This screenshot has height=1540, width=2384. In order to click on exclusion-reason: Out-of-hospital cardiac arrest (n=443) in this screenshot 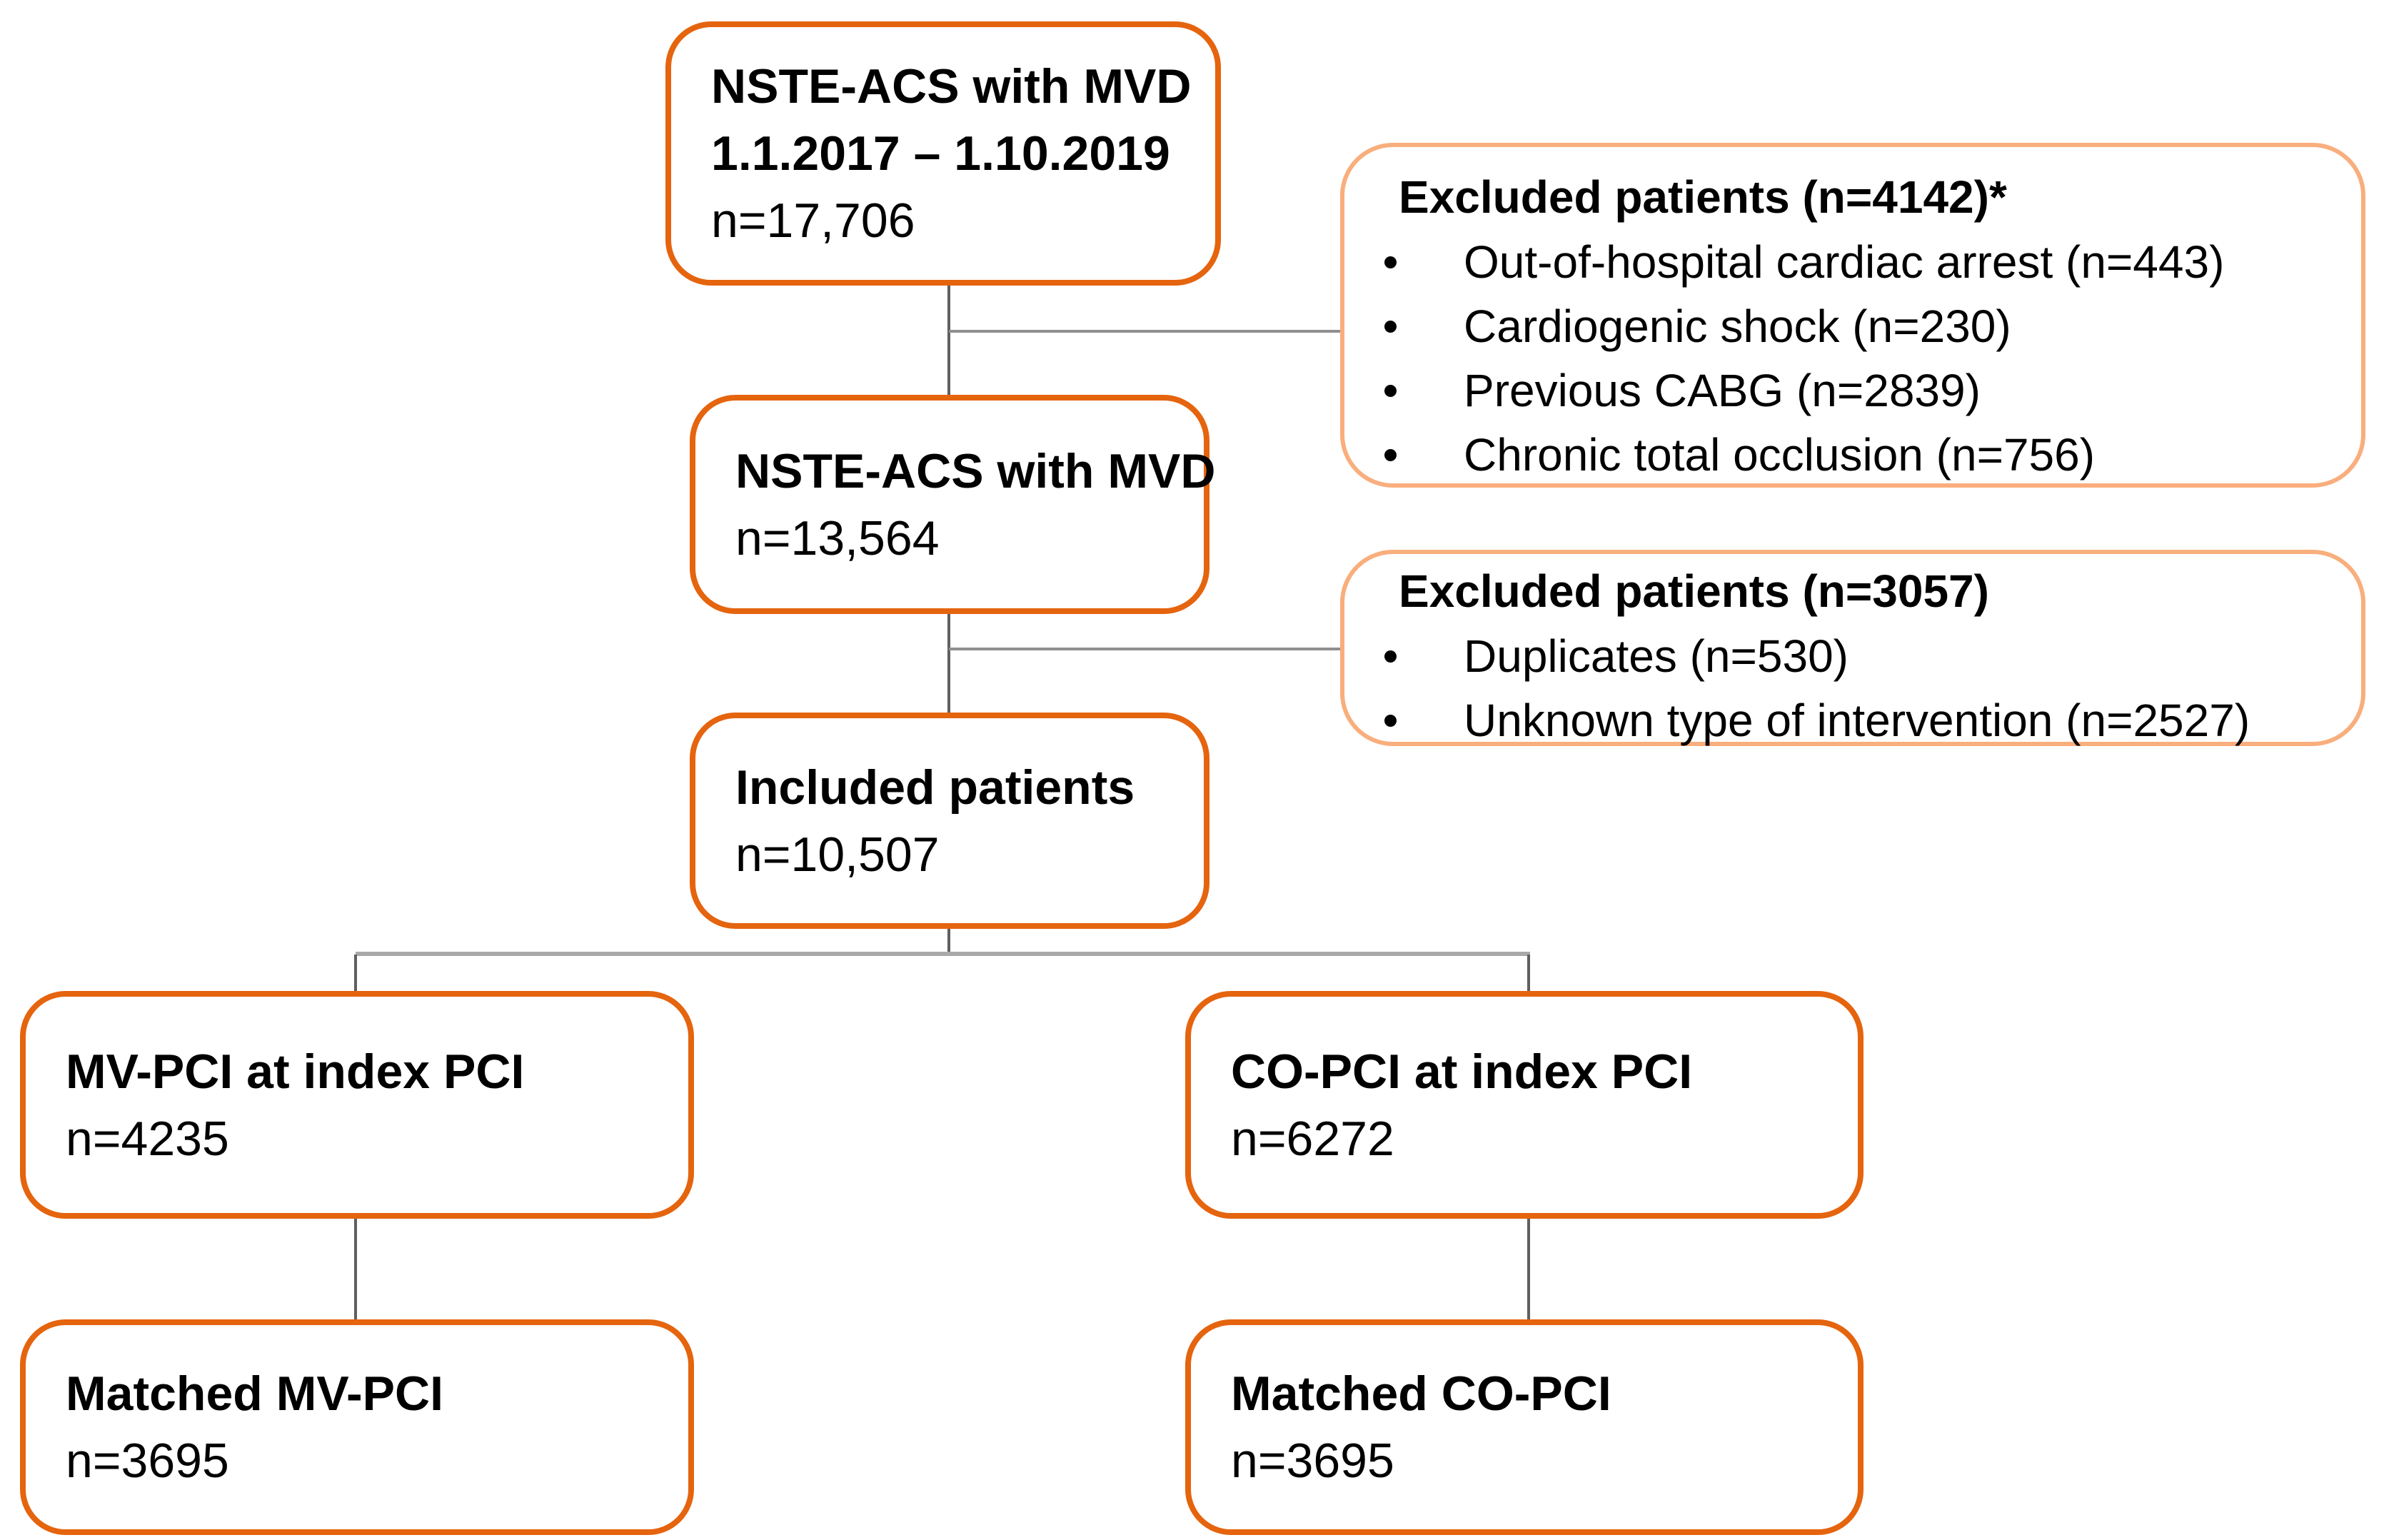, I will do `click(1845, 262)`.